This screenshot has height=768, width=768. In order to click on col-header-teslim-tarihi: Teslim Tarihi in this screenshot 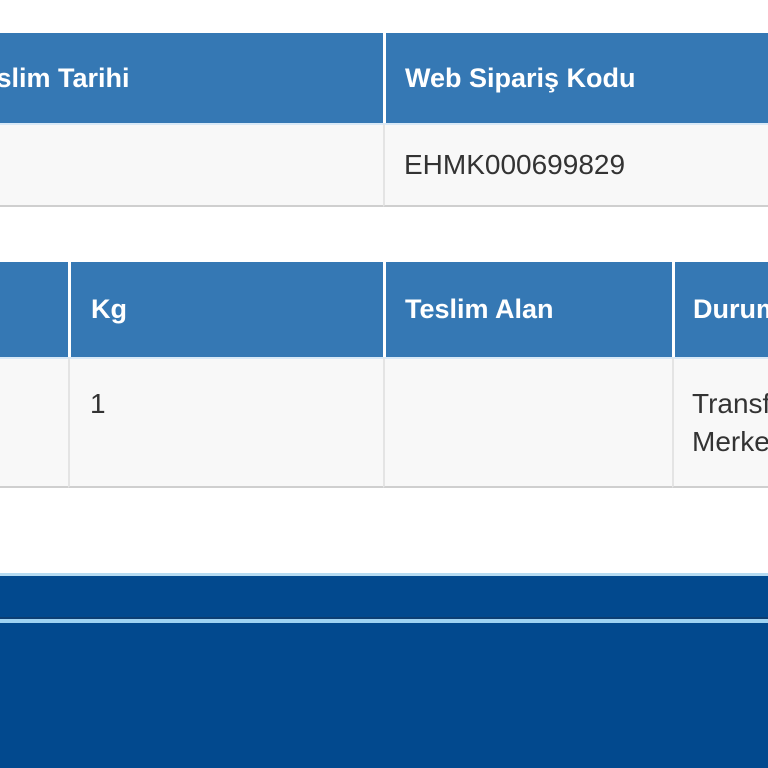, I will do `click(191, 78)`.